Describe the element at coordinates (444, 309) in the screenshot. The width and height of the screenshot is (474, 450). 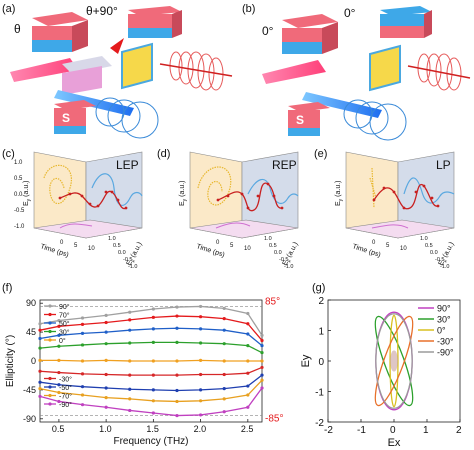
I see `legend-label: 90°` at that location.